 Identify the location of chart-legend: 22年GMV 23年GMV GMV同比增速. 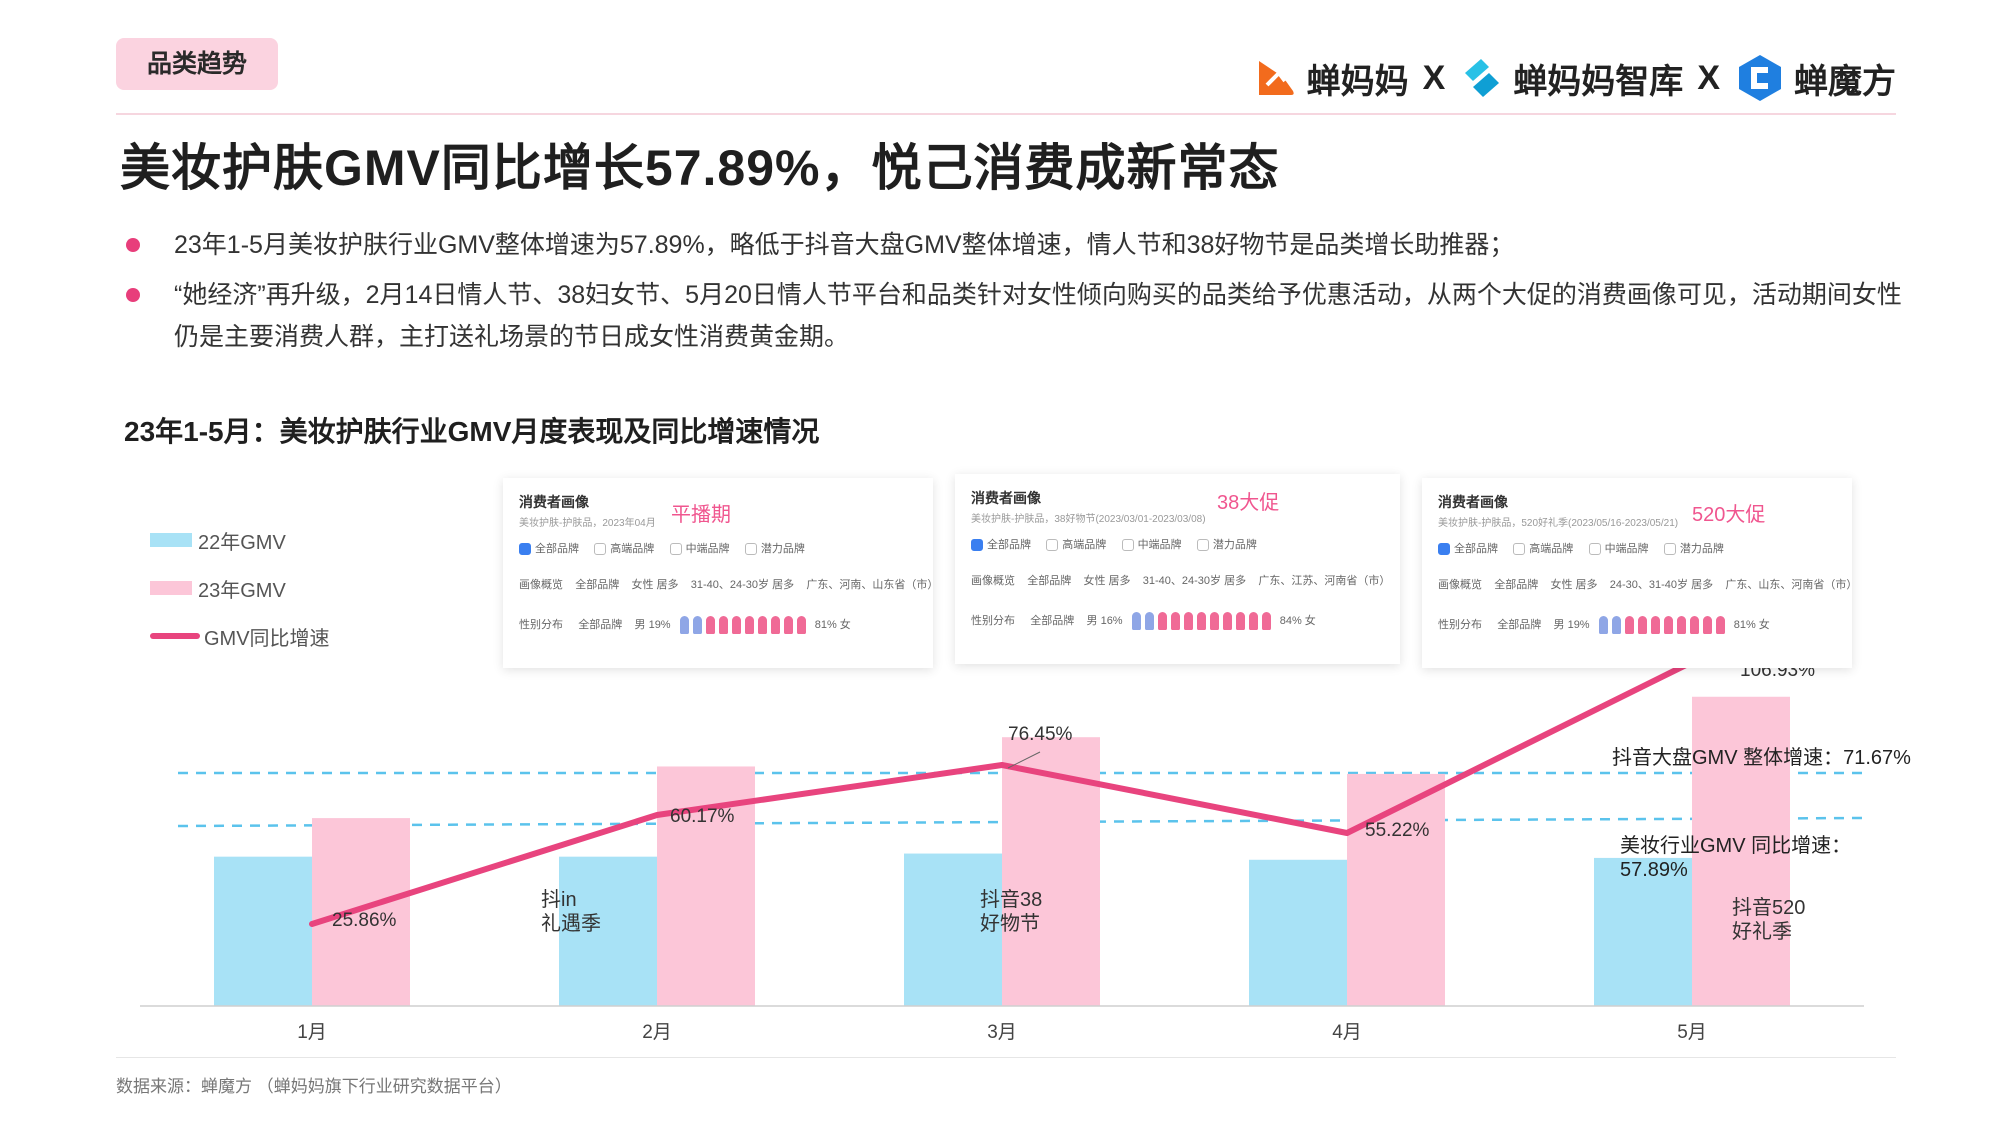
(240, 588).